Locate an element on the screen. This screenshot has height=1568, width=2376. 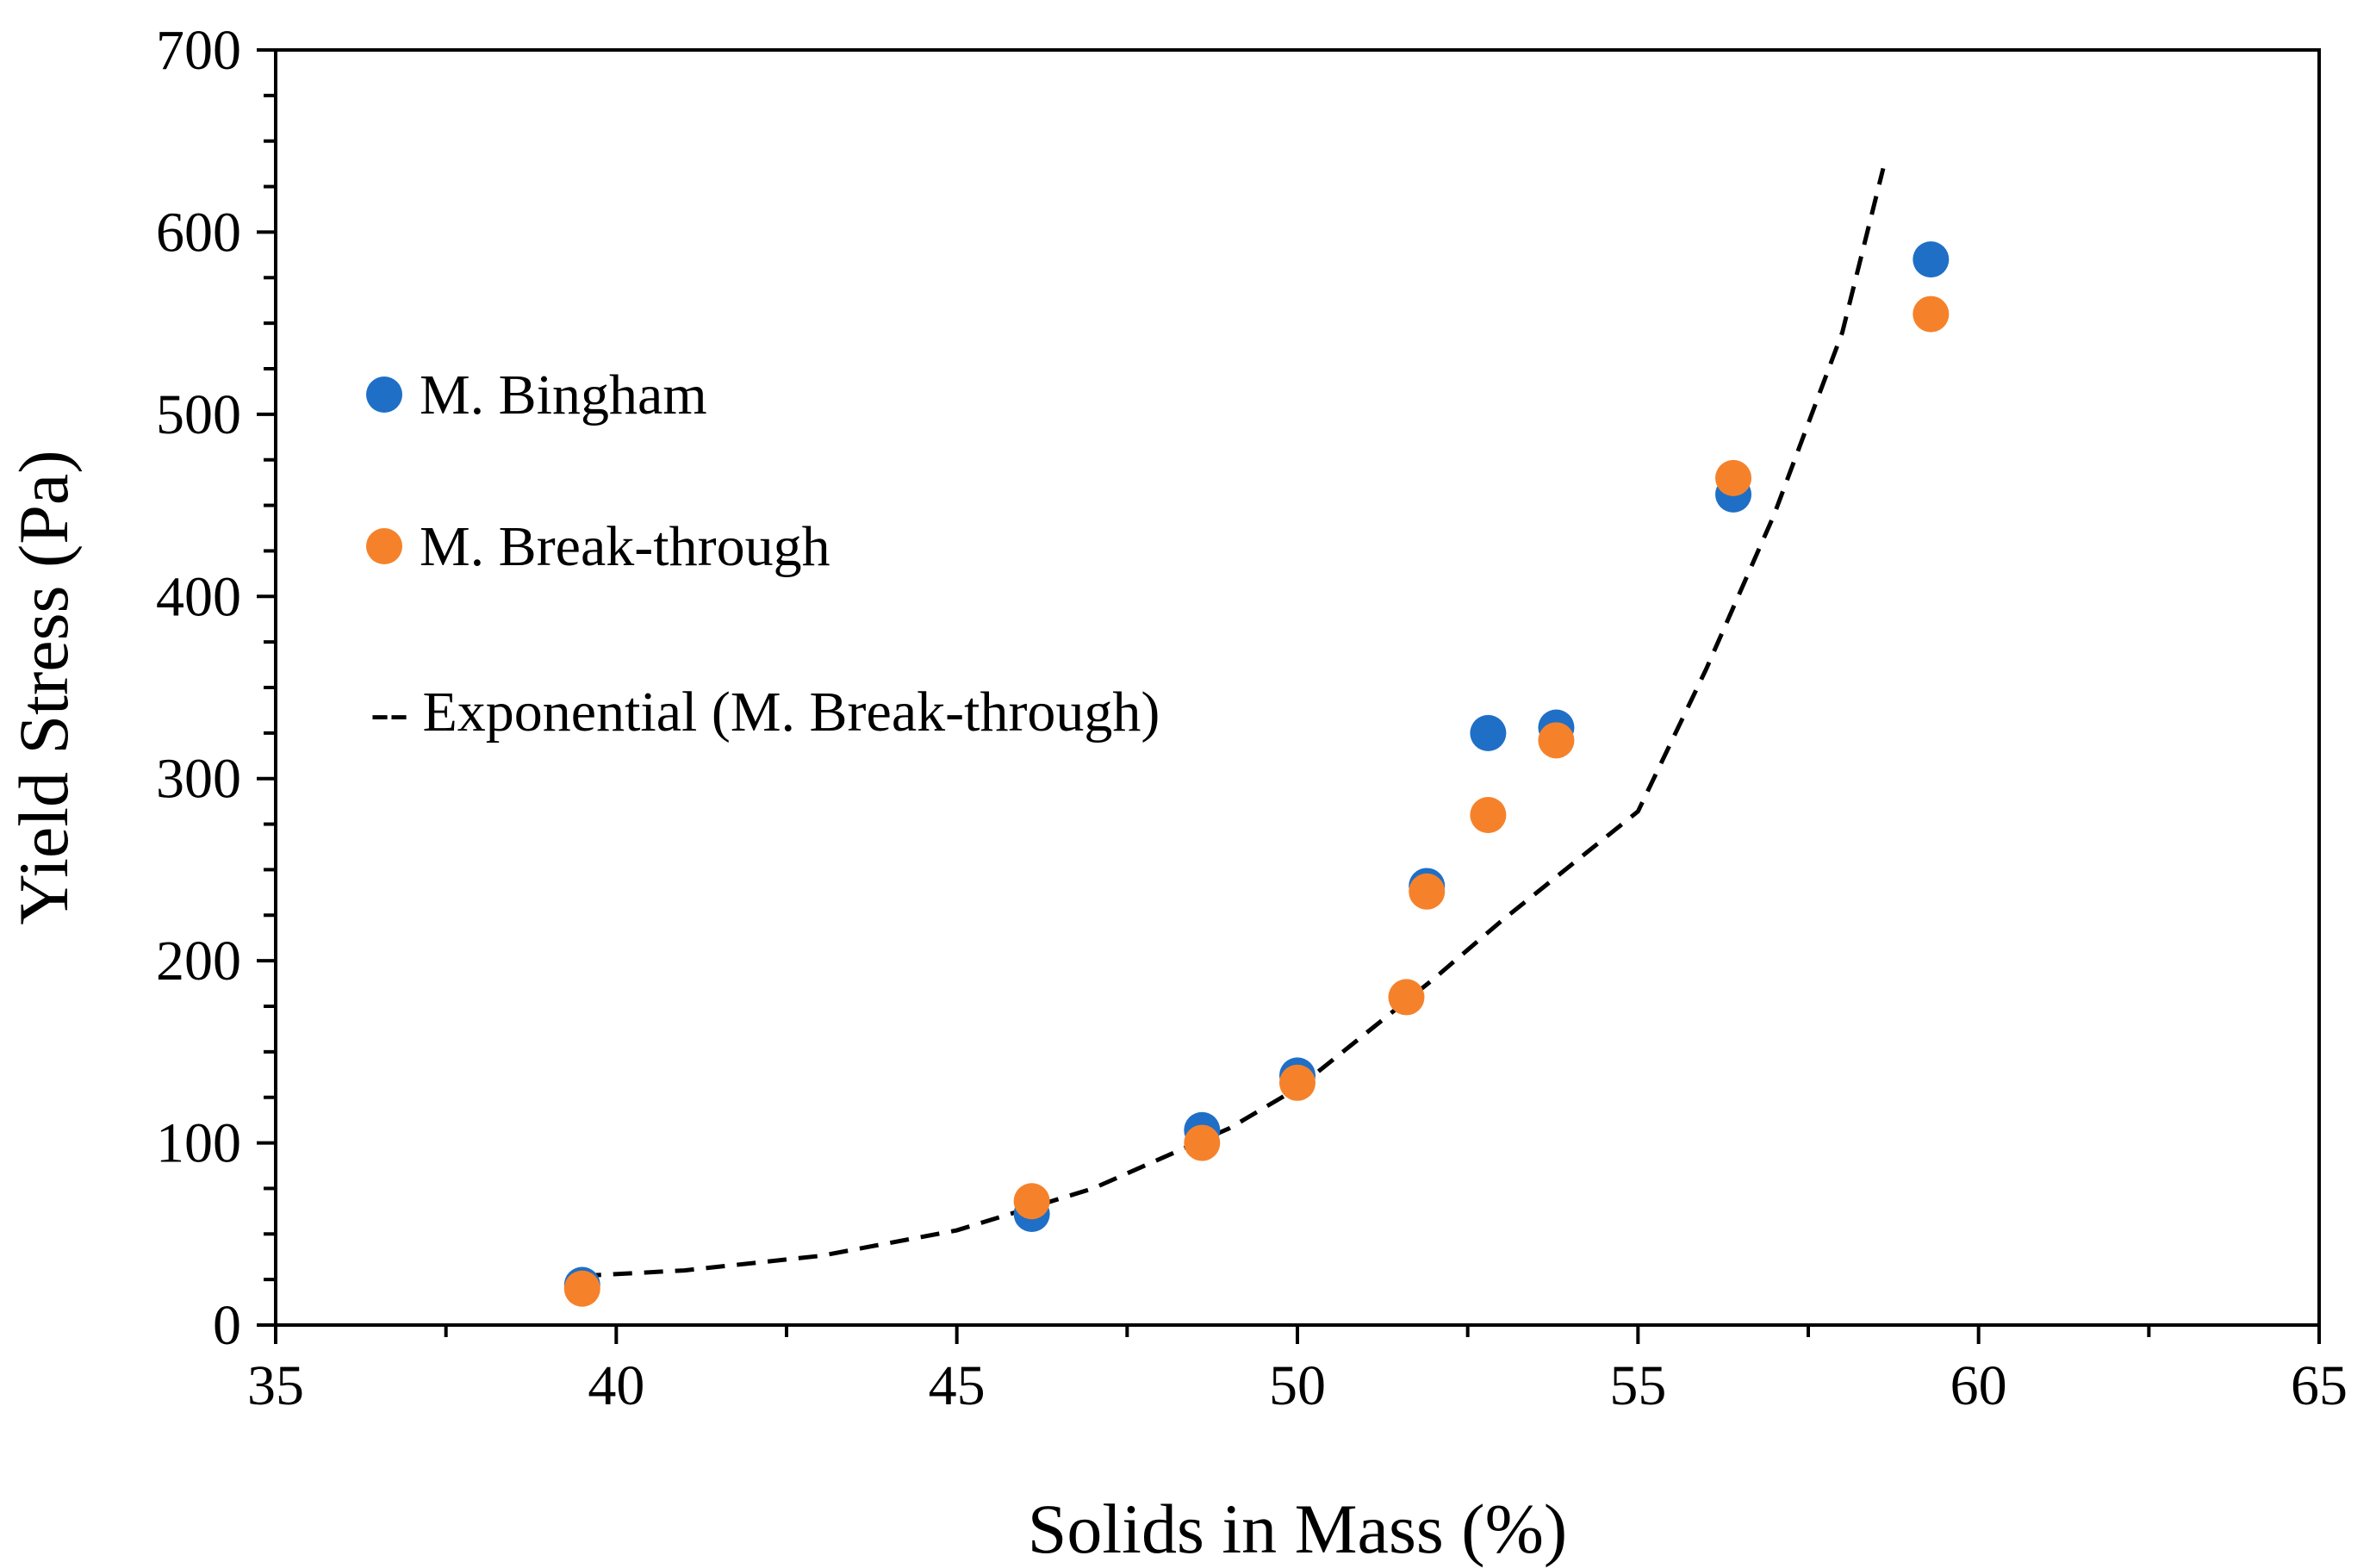
y-tick-label: 0 is located at coordinates (227, 1326).